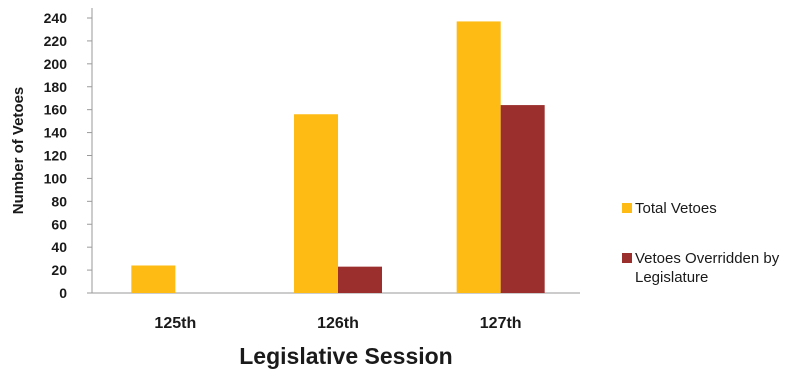 The image size is (800, 369). I want to click on y-tick-label: 180, so click(56, 87).